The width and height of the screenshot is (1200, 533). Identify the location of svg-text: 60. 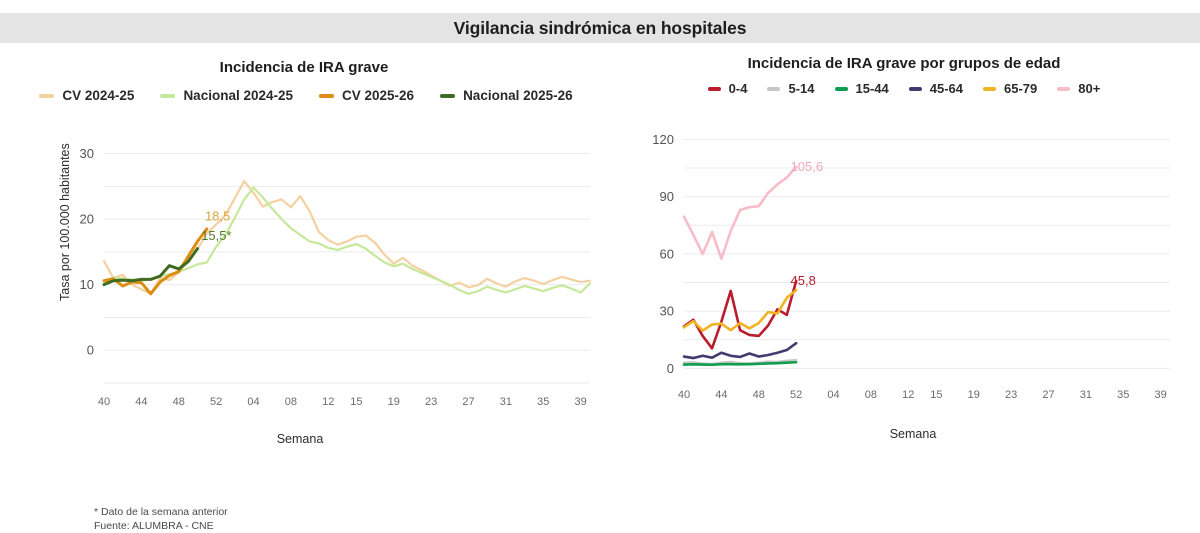
(667, 253).